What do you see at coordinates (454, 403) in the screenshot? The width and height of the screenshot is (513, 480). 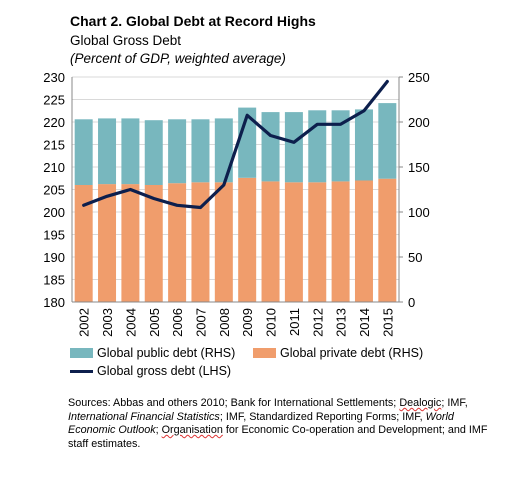 I see `sources-text-2: ; IMF,` at bounding box center [454, 403].